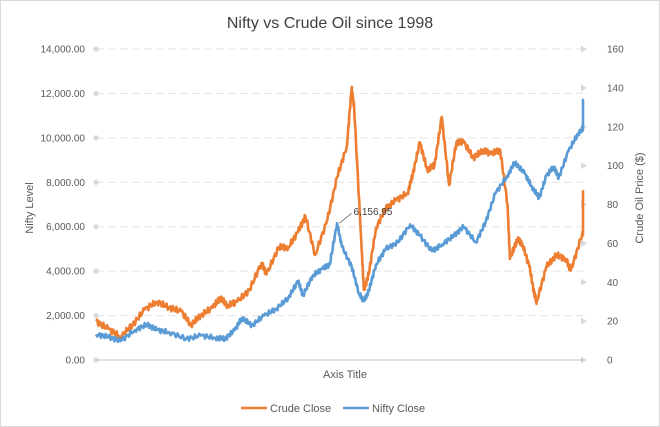 The width and height of the screenshot is (660, 427). Describe the element at coordinates (63, 138) in the screenshot. I see `left-tick-label: 10,000.00` at that location.